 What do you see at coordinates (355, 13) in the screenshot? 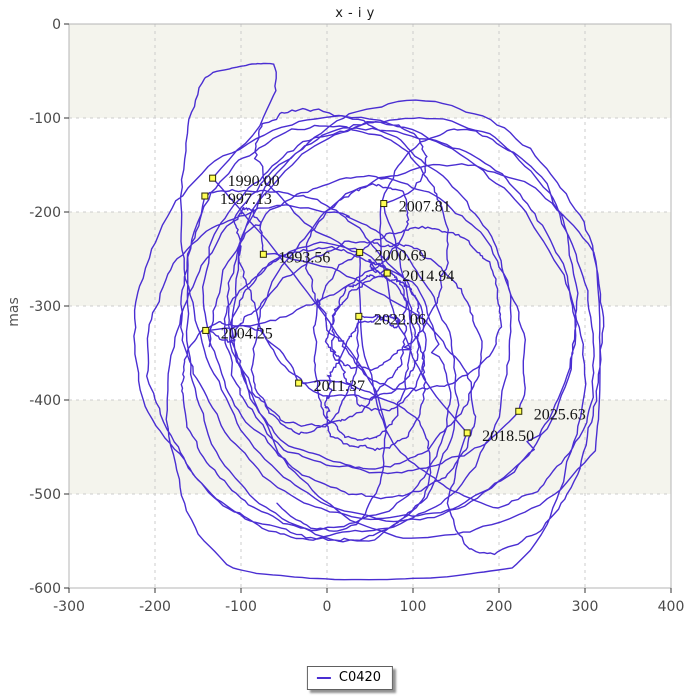
I see `chart-title: x - i y` at bounding box center [355, 13].